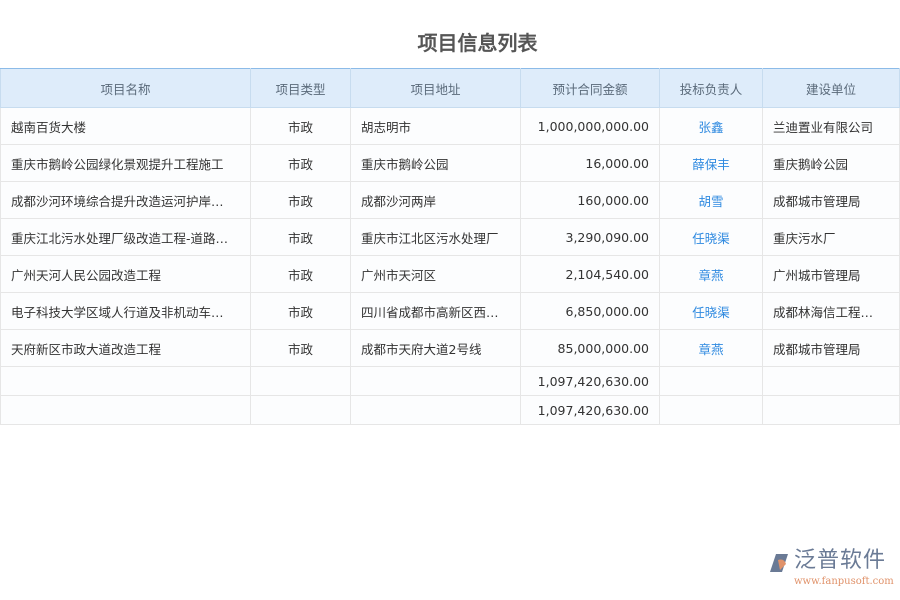  What do you see at coordinates (125, 163) in the screenshot?
I see `cell-project-name: 重庆市鹅岭公园绿化景观提升工程施工` at bounding box center [125, 163].